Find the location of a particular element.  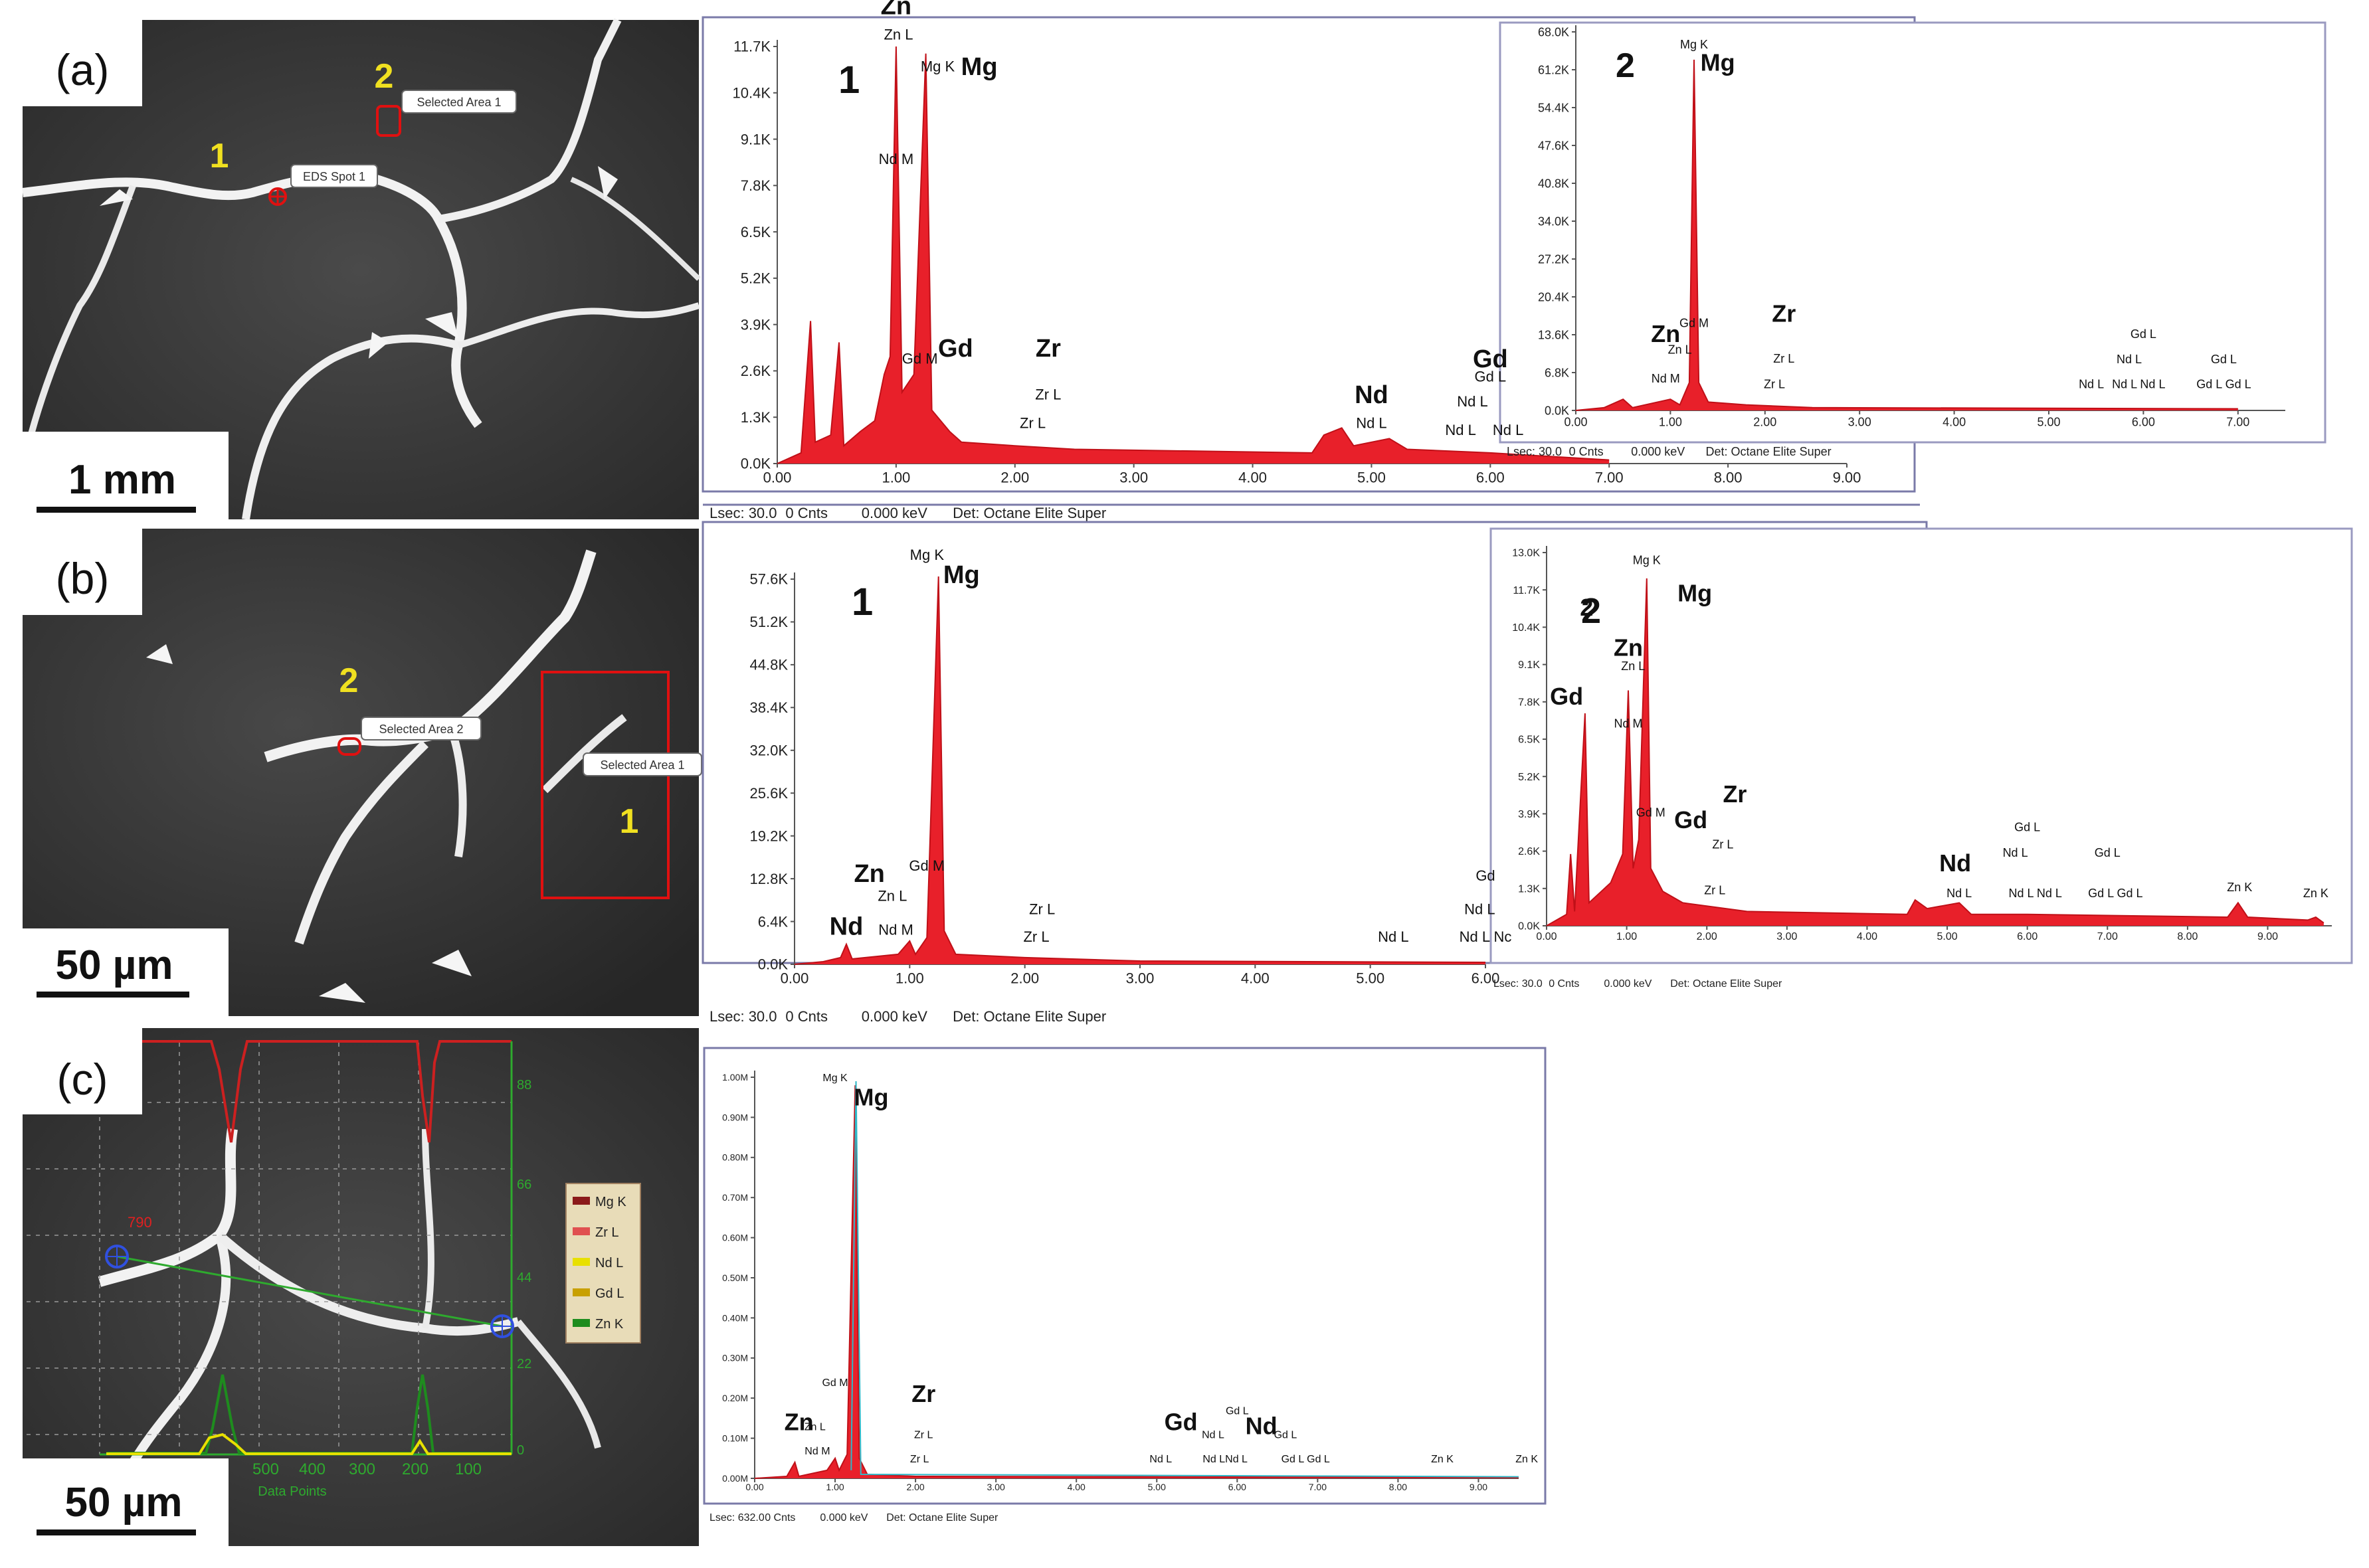

peak-label: Nd LNd L is located at coordinates (1225, 1460).